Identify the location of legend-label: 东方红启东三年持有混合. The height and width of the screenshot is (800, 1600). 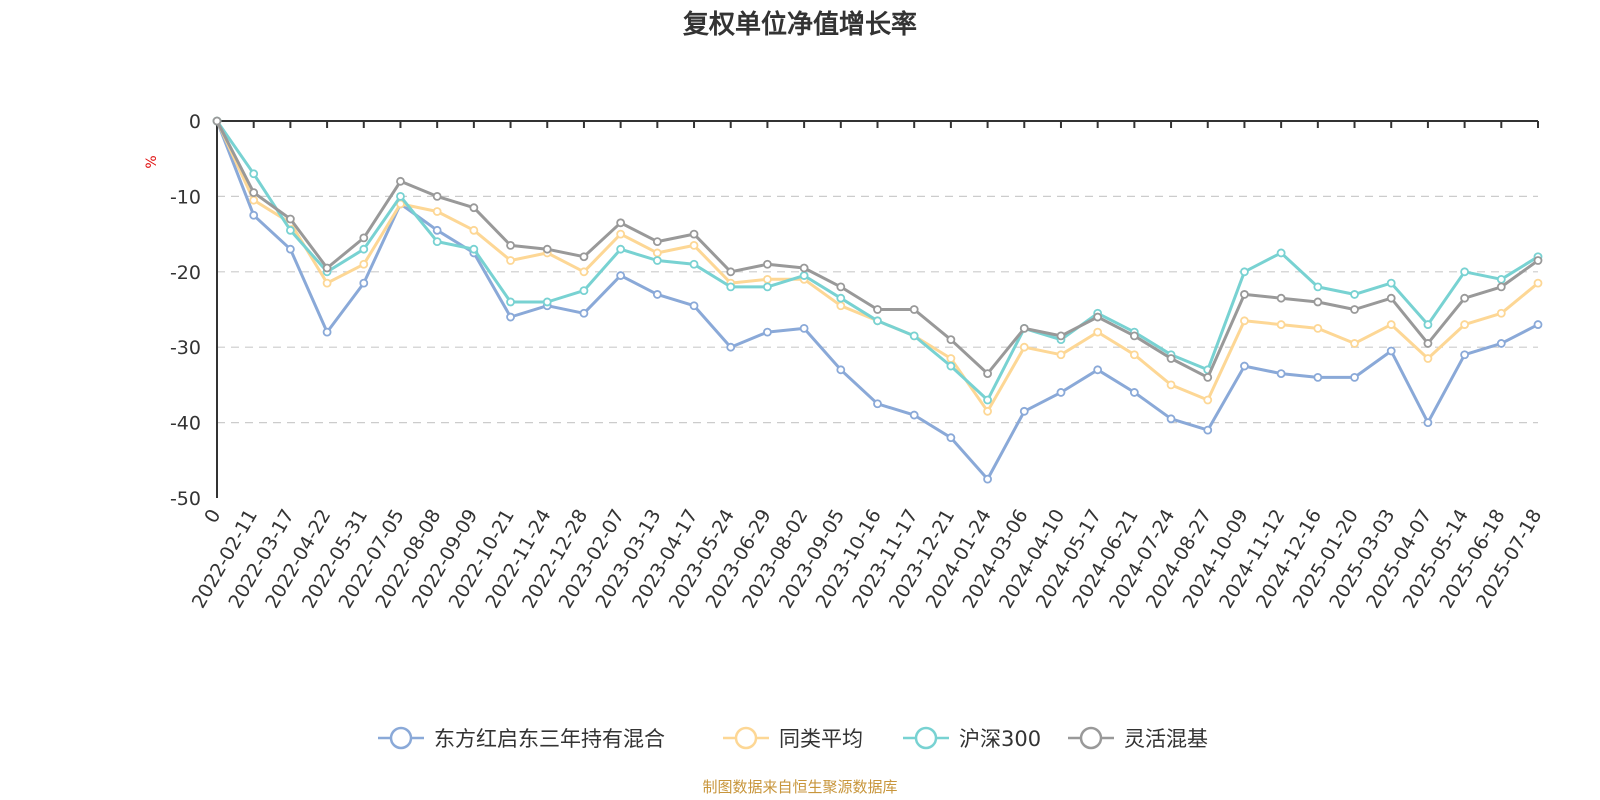
(549, 739).